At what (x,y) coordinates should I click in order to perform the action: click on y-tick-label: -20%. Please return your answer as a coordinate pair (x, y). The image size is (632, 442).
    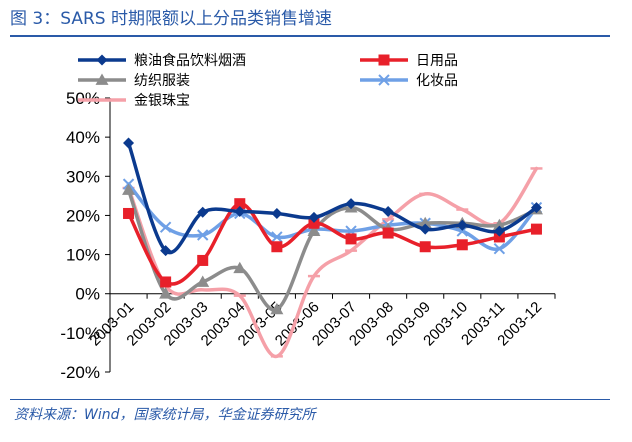
    Looking at the image, I should click on (80, 372).